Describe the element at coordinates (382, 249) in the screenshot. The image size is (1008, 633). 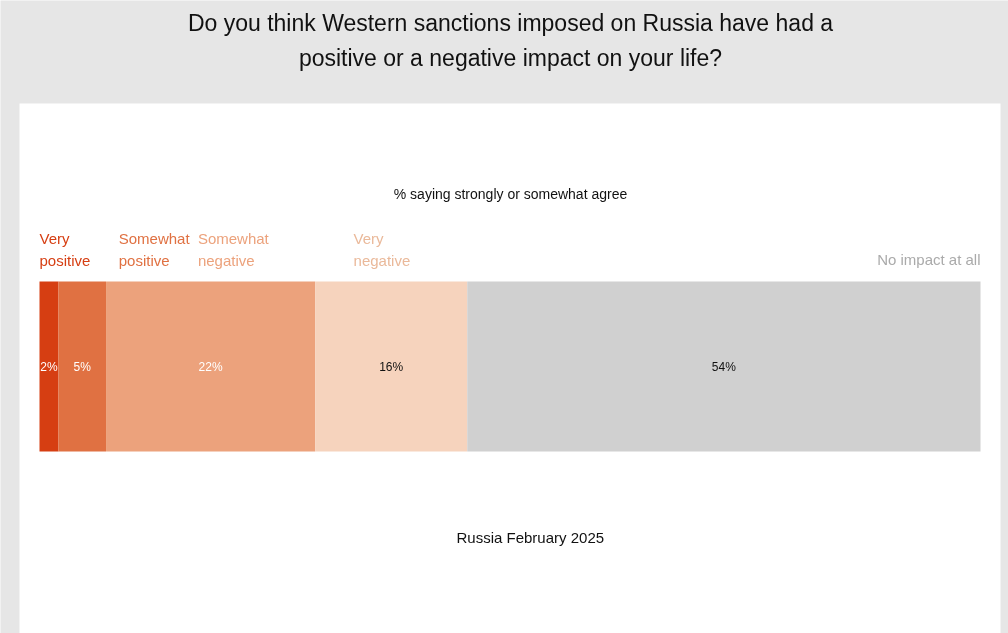
I see `series-label: Very negative` at that location.